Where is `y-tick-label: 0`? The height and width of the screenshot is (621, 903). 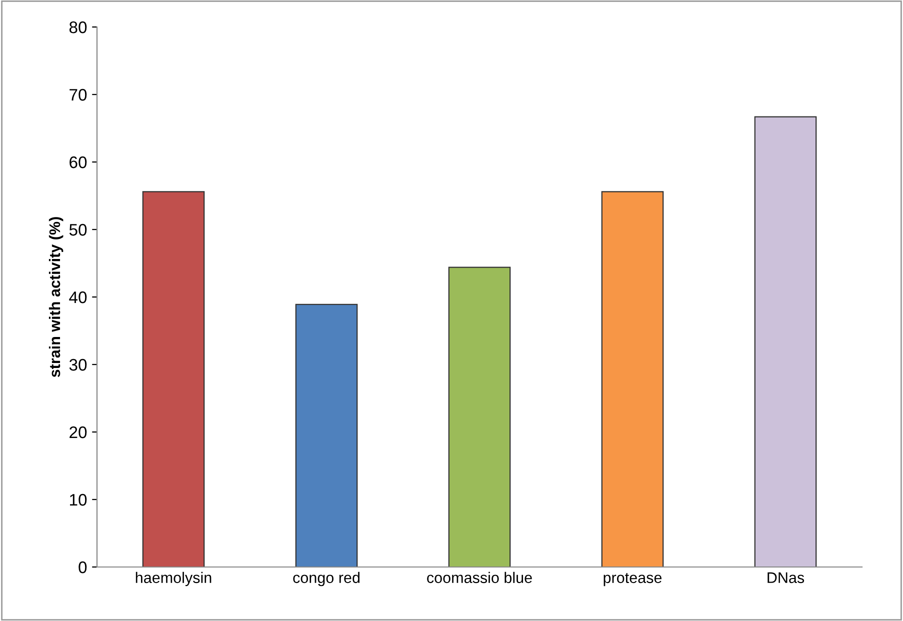 y-tick-label: 0 is located at coordinates (82, 567).